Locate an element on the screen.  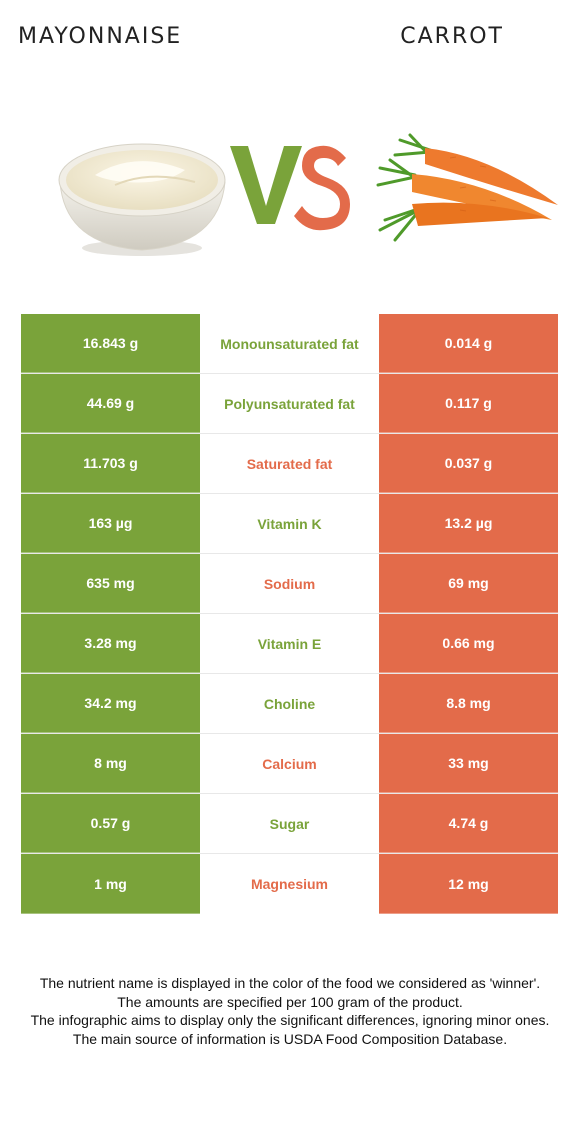
nutrient-name: Choline is located at coordinates (289, 703).